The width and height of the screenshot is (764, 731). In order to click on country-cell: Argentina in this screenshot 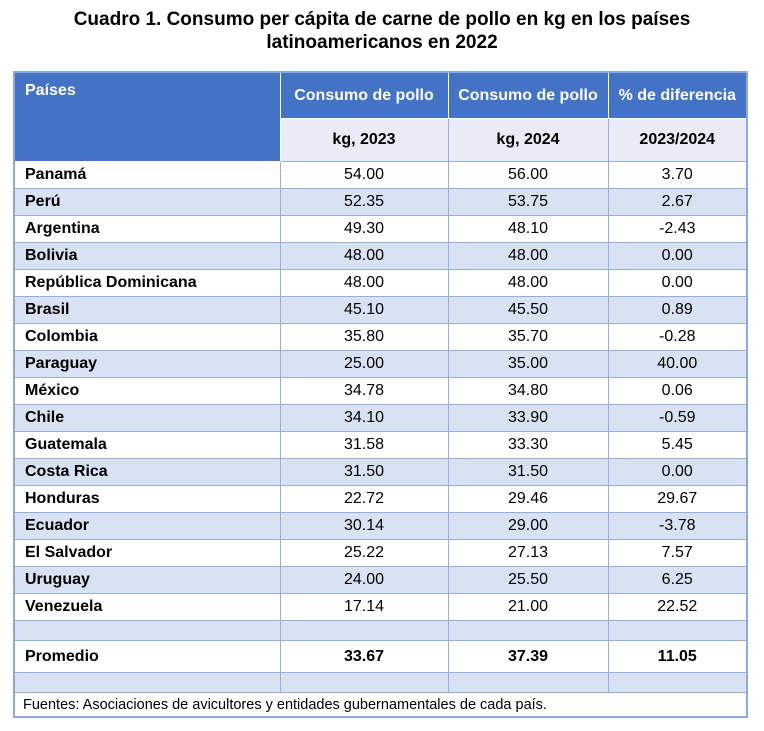, I will do `click(147, 229)`.